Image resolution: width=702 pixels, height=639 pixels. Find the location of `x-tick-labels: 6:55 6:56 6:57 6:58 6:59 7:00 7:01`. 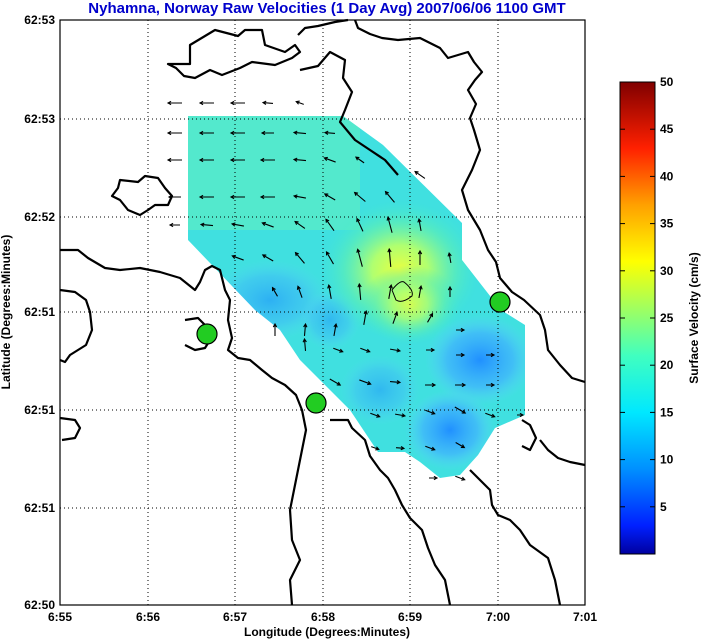

x-tick-labels: 6:55 6:56 6:57 6:58 6:59 7:00 7:01 is located at coordinates (322, 617).